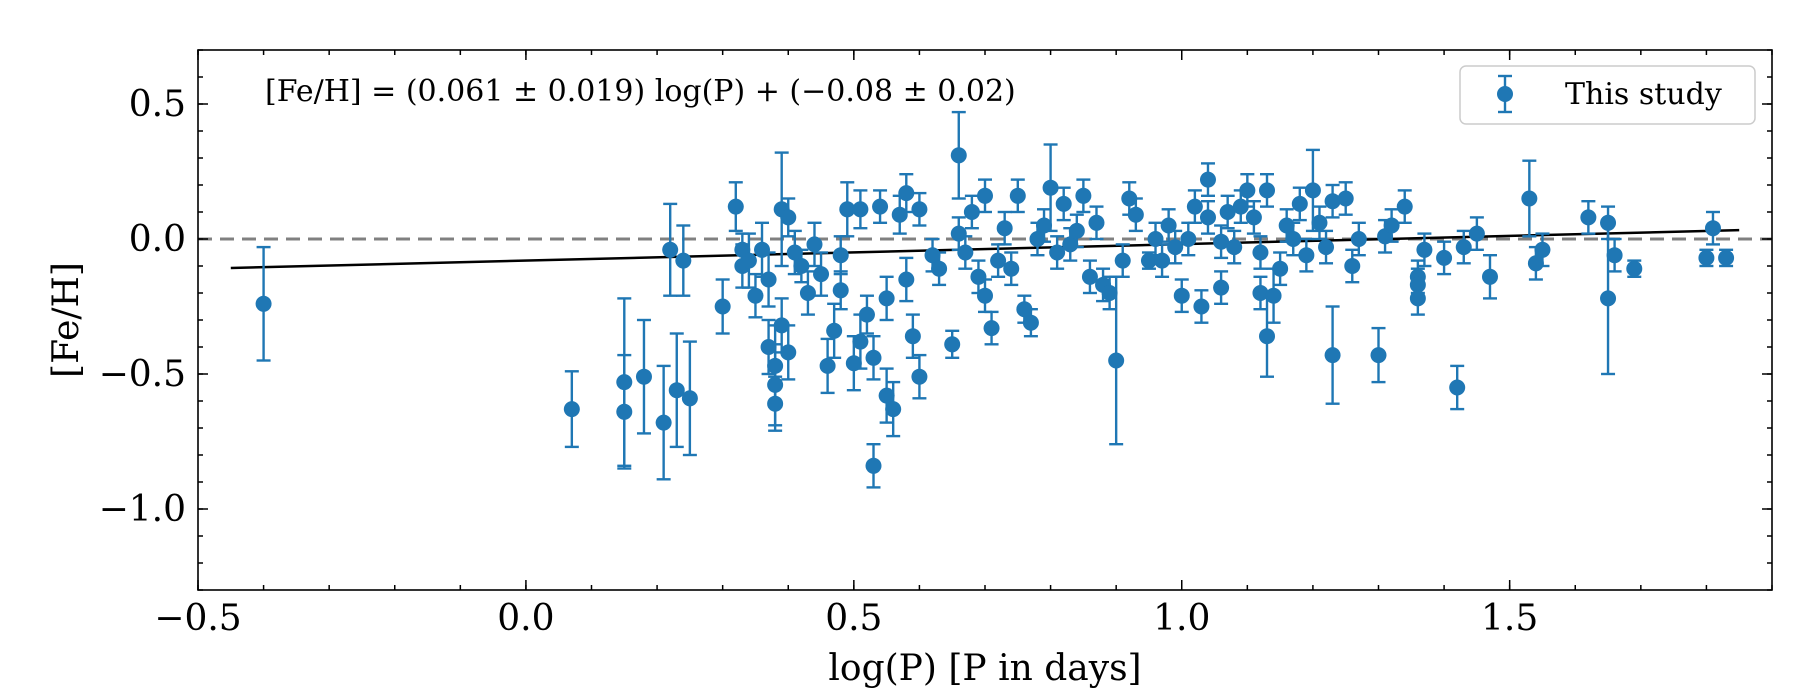  Describe the element at coordinates (1509, 618) in the screenshot. I see `x-tick-label: 1.5` at that location.